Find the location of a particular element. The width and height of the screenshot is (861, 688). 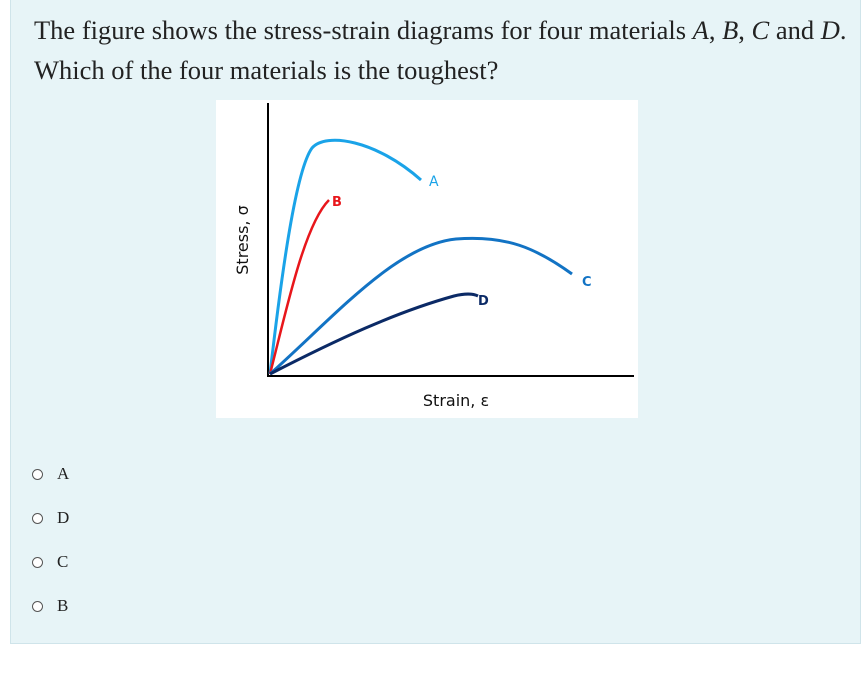

question-material-c: C is located at coordinates (760, 30).